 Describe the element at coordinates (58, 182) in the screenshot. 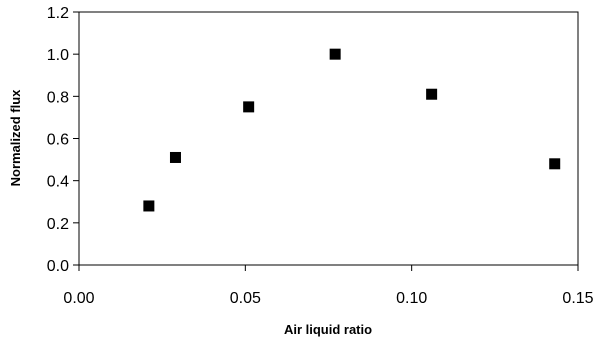

I see `y-tick-label: 0.4` at that location.